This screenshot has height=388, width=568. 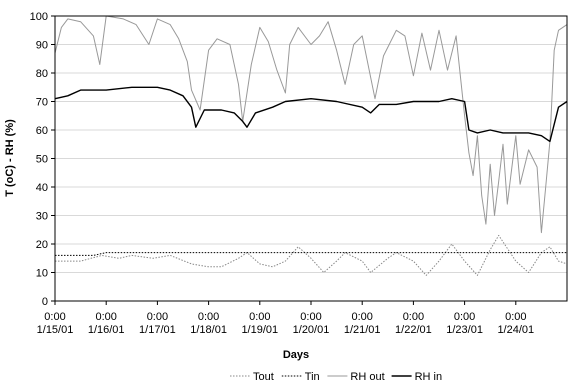 I want to click on y-tick-label: 70, so click(x=42, y=103).